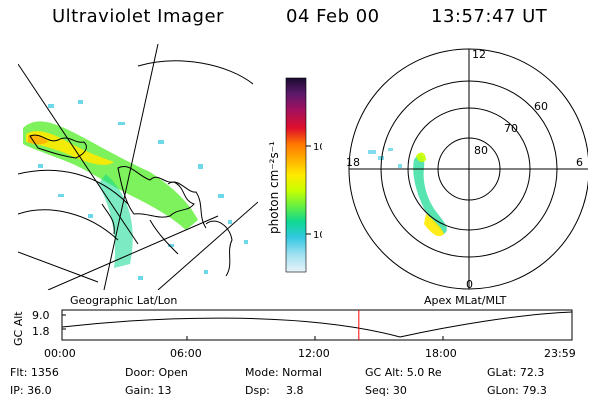  Describe the element at coordinates (481, 150) in the screenshot. I see `polar-lat-80: 80` at that location.